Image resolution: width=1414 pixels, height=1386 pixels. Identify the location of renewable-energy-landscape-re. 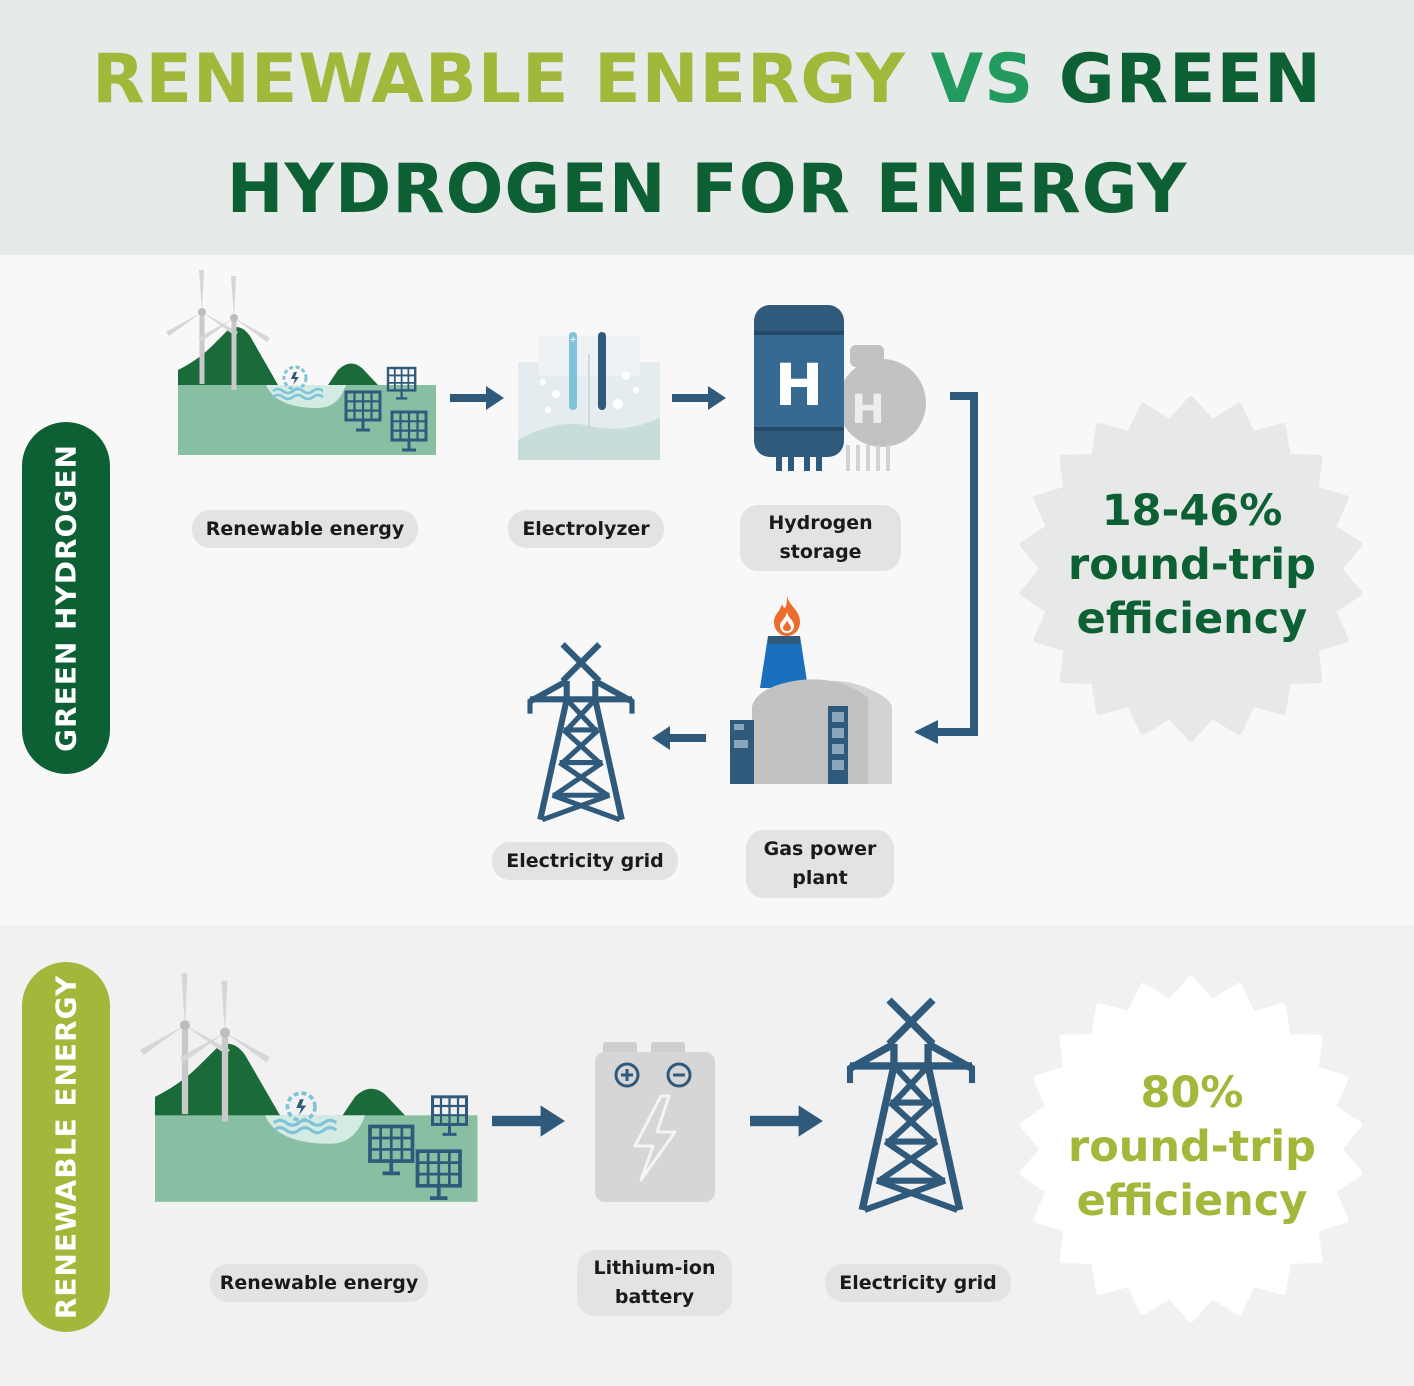
(316, 1100).